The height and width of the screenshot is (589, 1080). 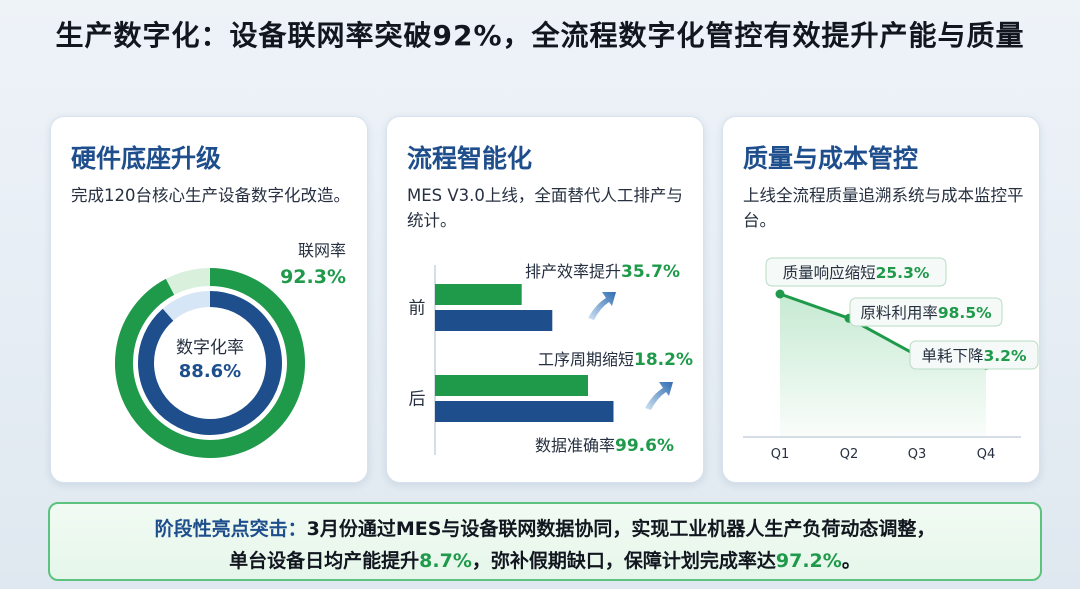 I want to click on inner-ring-value: 88.6%, so click(x=210, y=371).